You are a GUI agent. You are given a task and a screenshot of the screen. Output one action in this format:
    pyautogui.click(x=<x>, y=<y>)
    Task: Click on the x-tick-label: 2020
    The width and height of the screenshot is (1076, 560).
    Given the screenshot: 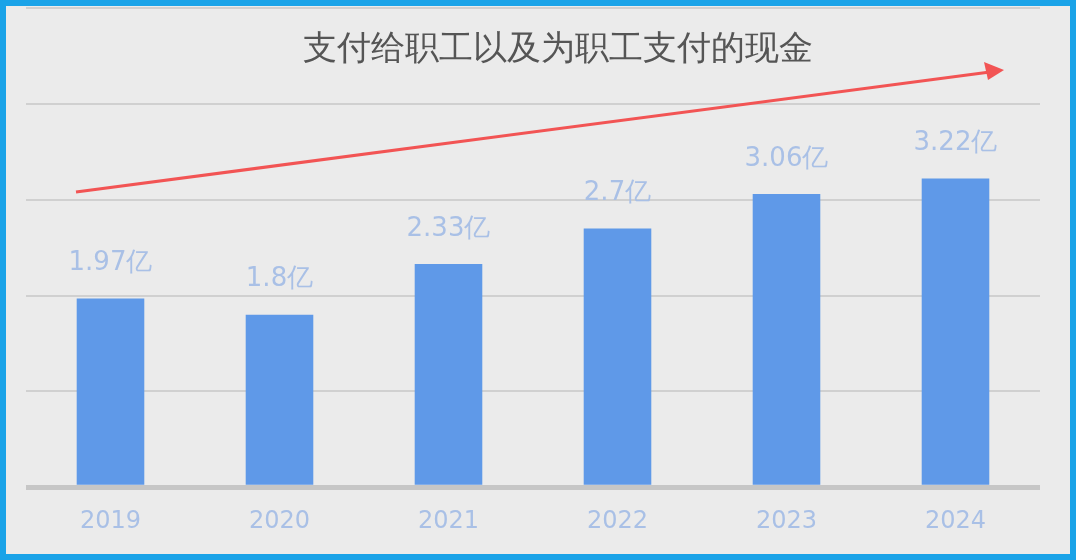 What is the action you would take?
    pyautogui.click(x=279, y=519)
    